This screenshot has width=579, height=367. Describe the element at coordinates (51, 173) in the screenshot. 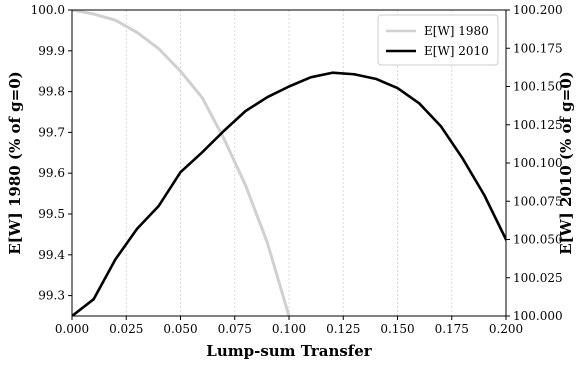

I see `y-left-tick-label: 99.6` at that location.